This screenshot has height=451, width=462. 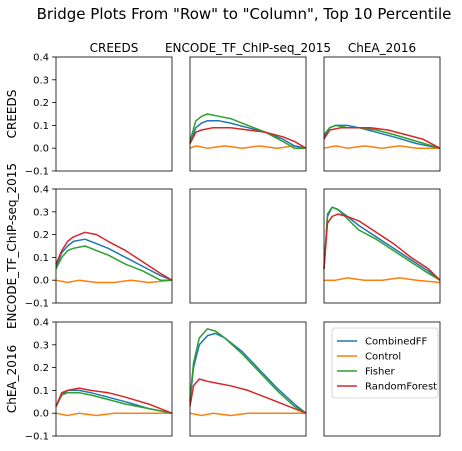 I want to click on row-label: ENCODE_TF_ChIP-seq_2015, so click(x=12, y=246).